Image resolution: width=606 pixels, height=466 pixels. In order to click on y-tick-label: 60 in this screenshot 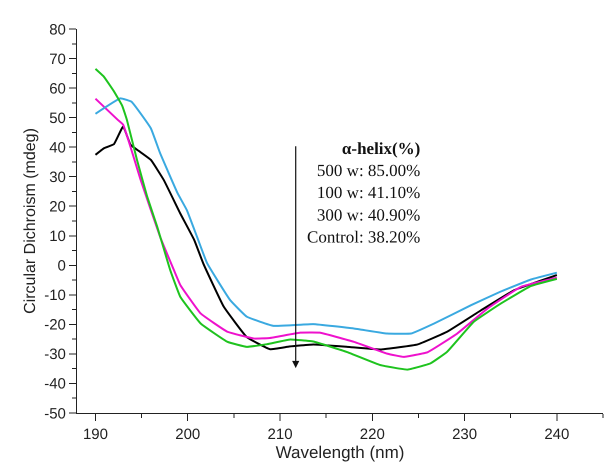, I will do `click(57, 89)`.